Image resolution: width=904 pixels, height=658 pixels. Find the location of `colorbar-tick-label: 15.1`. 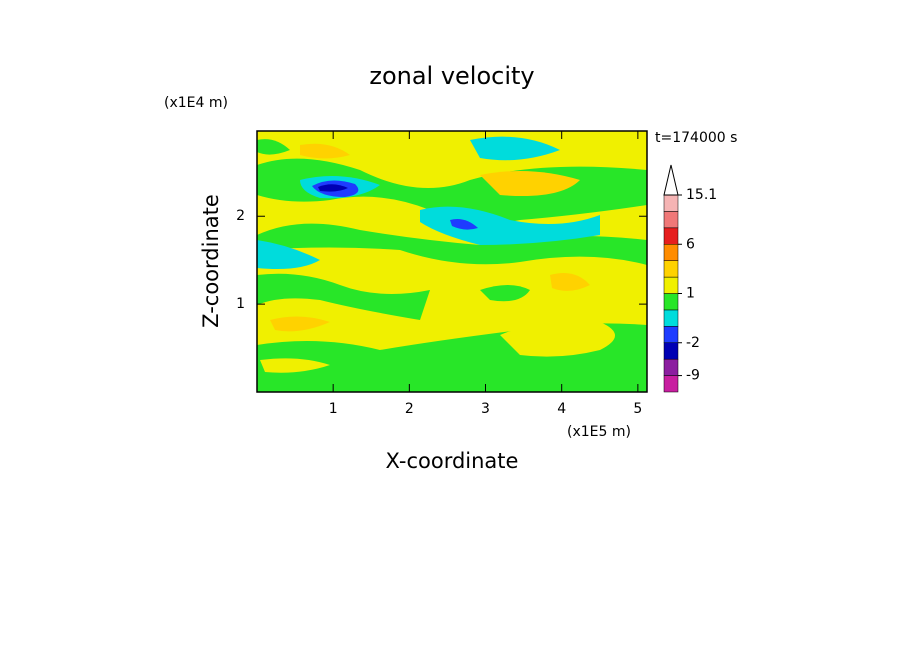

colorbar-tick-label: 15.1 is located at coordinates (701, 195).